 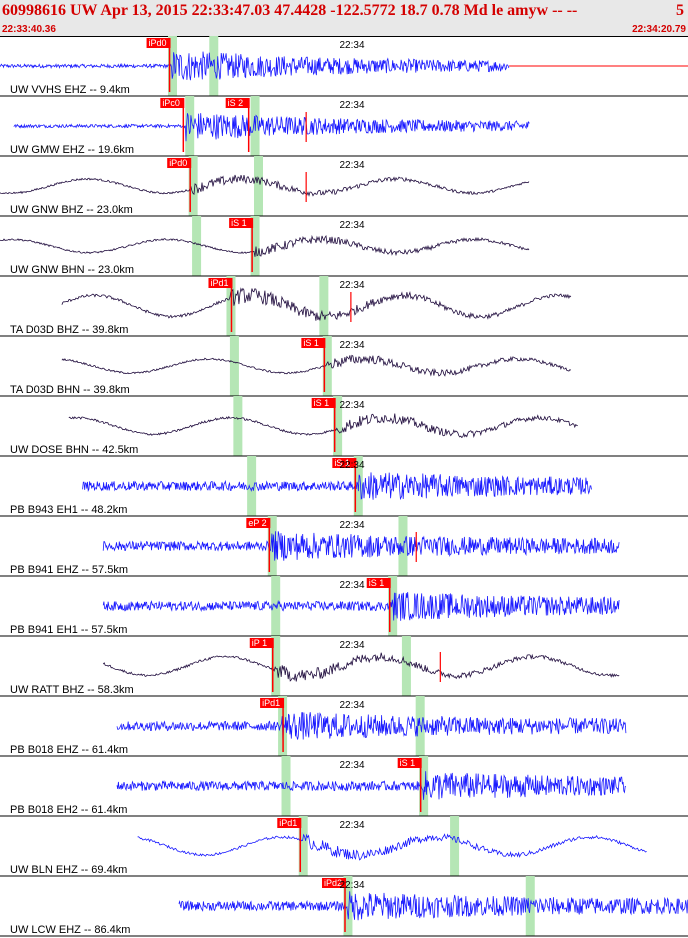 What do you see at coordinates (72, 690) in the screenshot?
I see `station-label: UW RATT BHZ -- 58.3km` at bounding box center [72, 690].